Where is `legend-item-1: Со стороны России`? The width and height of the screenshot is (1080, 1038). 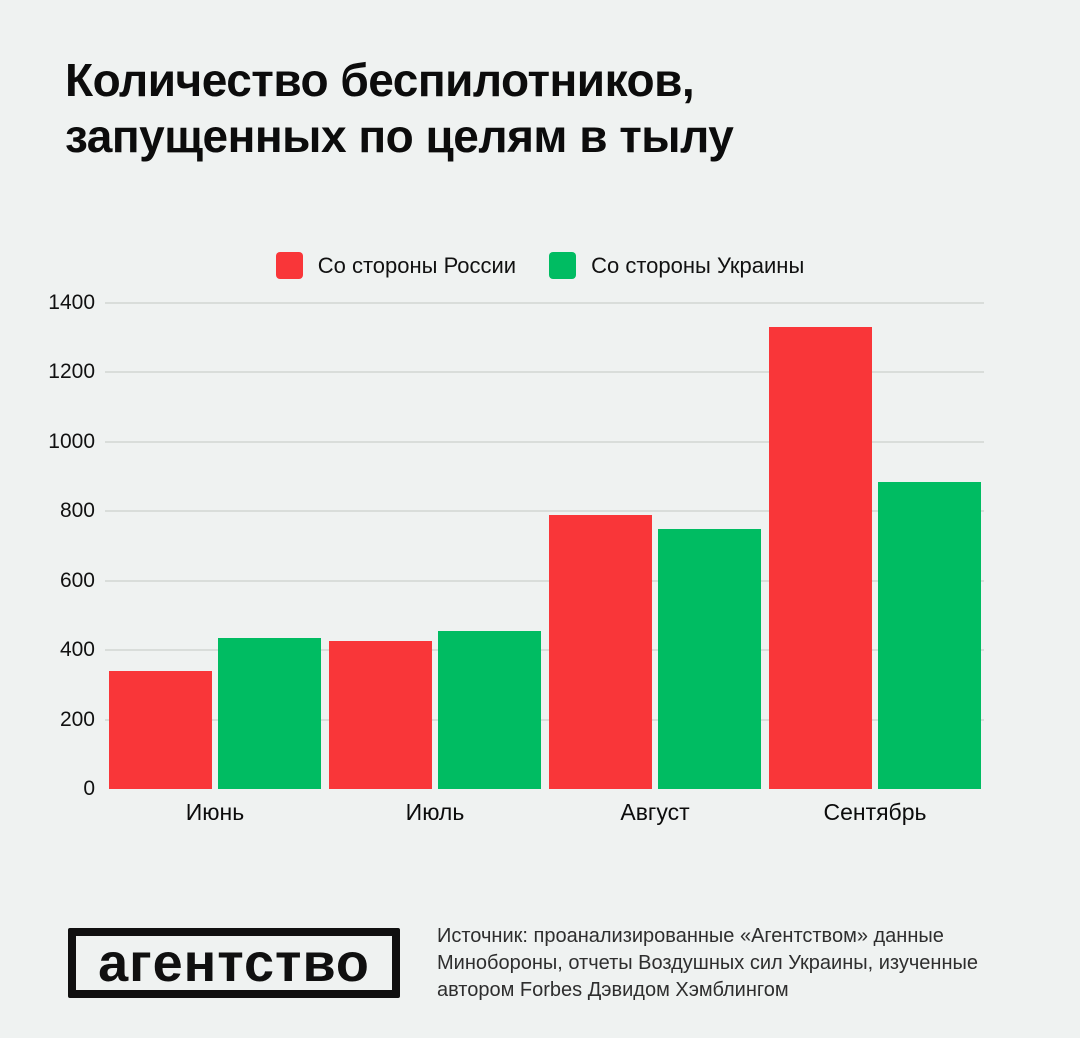
legend-item-1: Со стороны России is located at coordinates (396, 265).